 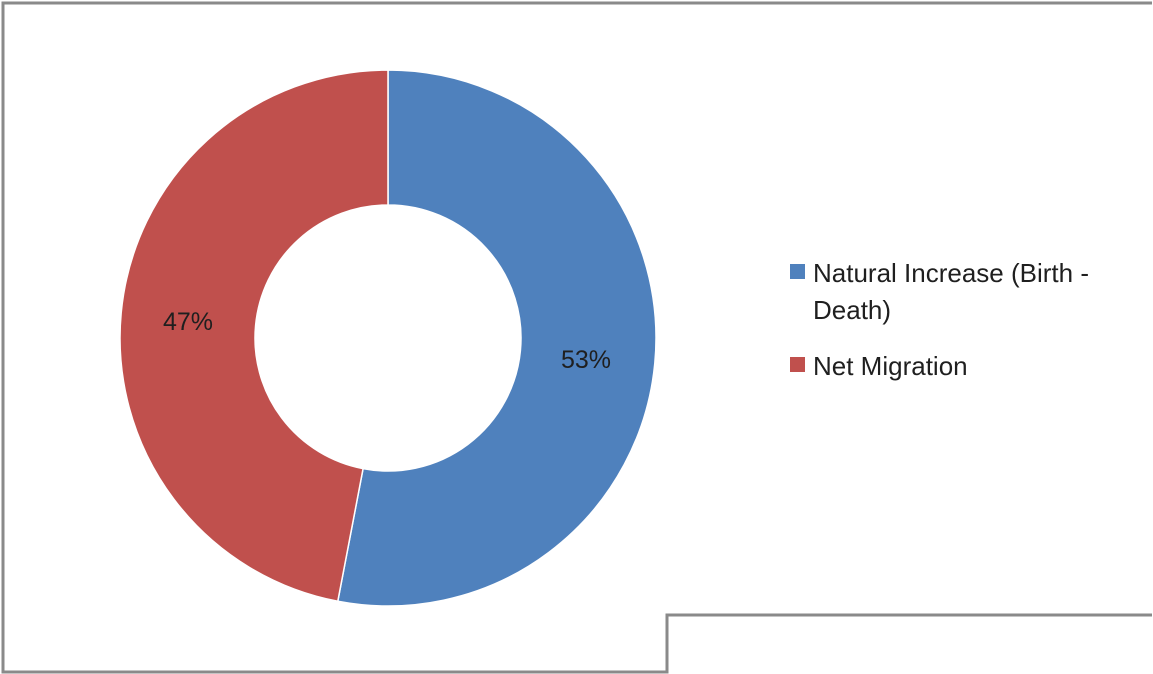 What do you see at coordinates (797, 271) in the screenshot?
I see `legend-swatch-natural-increase` at bounding box center [797, 271].